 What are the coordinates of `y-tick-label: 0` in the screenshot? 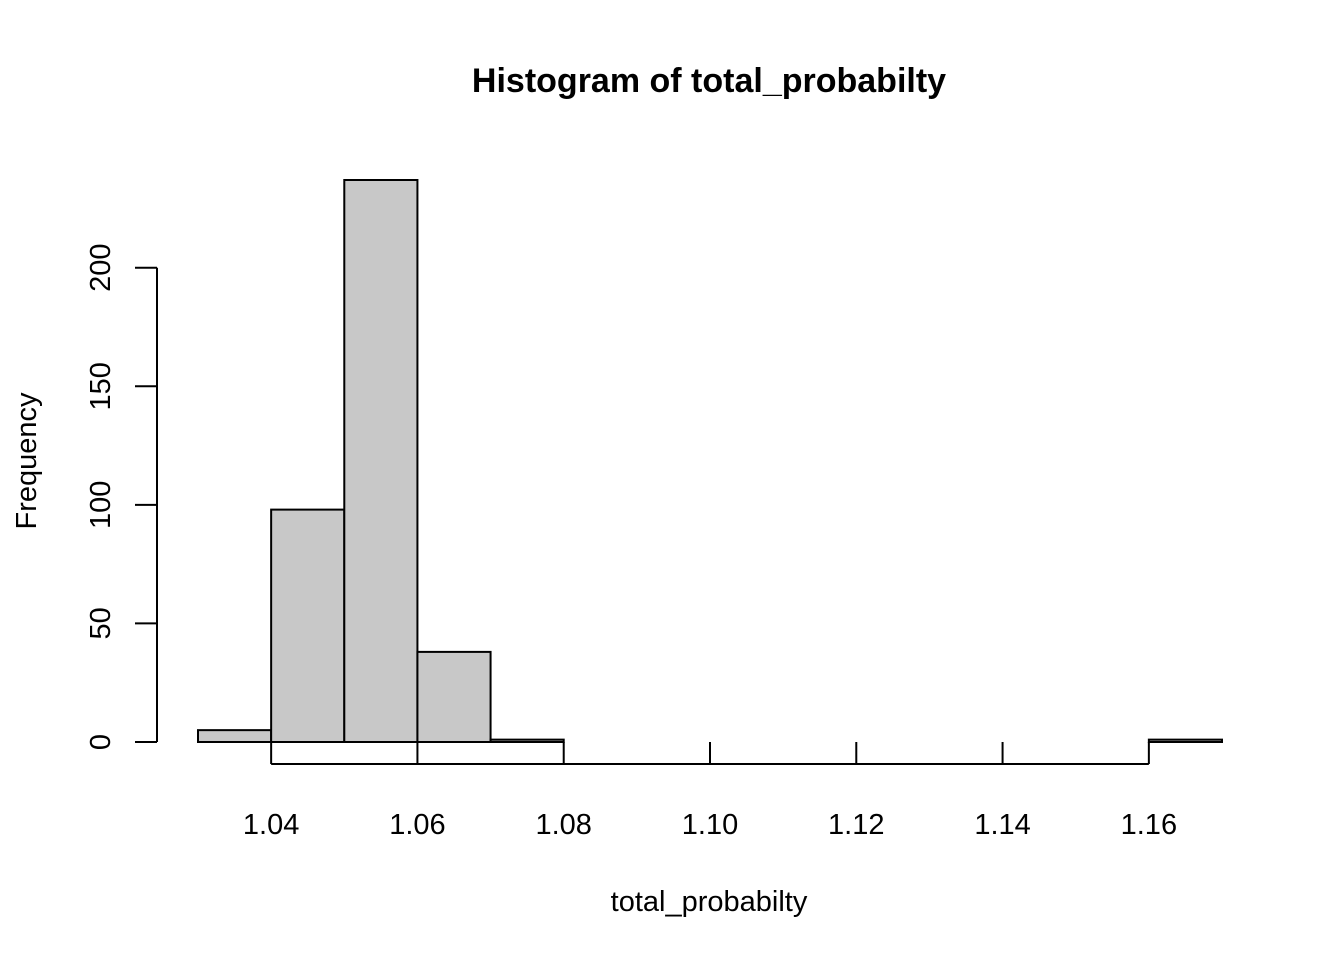 It's located at (101, 742).